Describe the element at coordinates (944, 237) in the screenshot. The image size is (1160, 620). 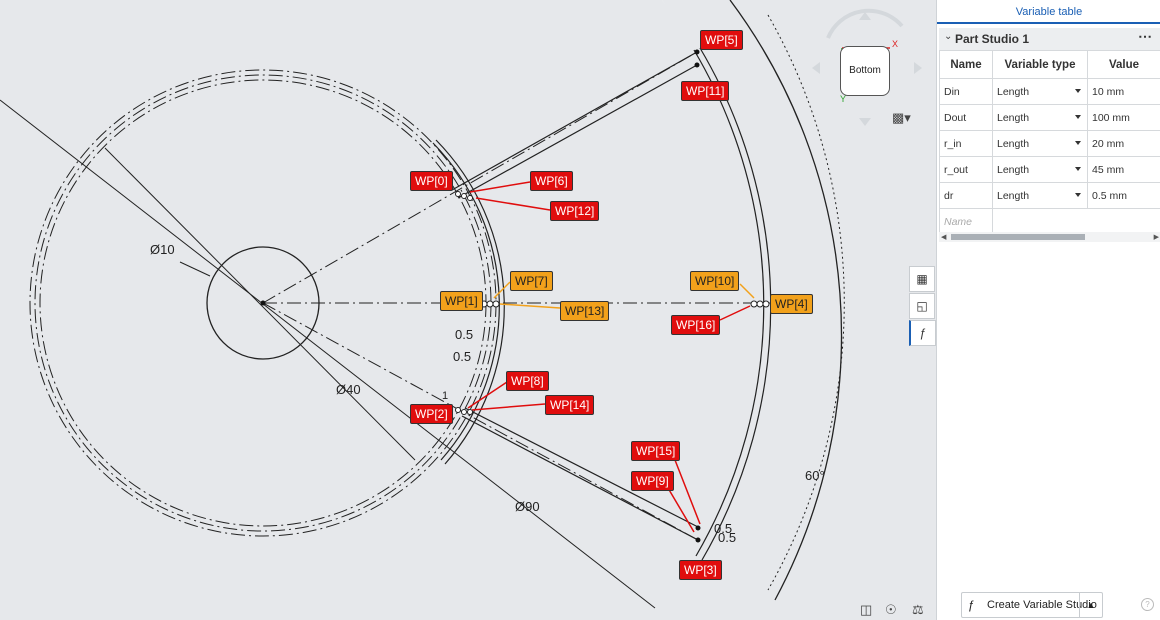
I see `scroll-left-icon: ◀` at that location.